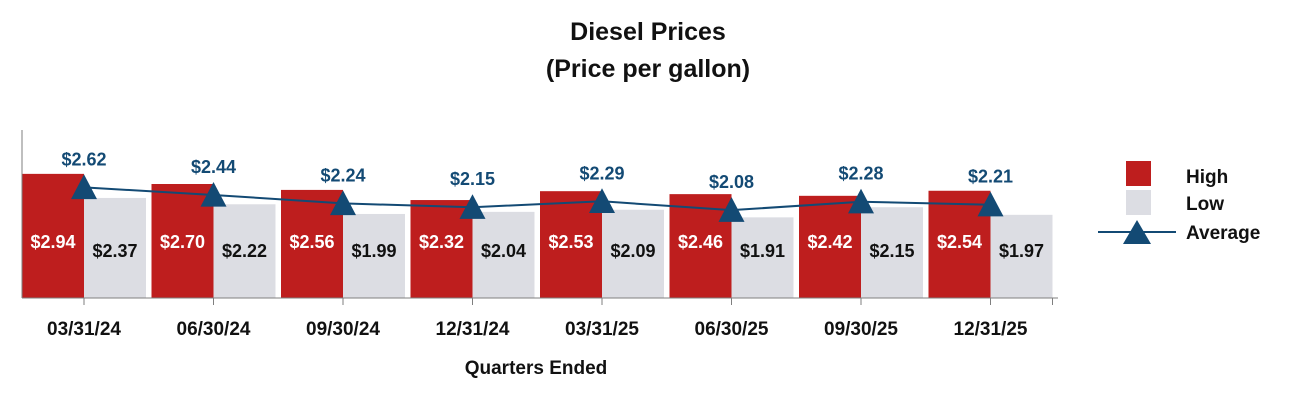  Describe the element at coordinates (1179, 202) in the screenshot. I see `legend: High Low Average` at that location.